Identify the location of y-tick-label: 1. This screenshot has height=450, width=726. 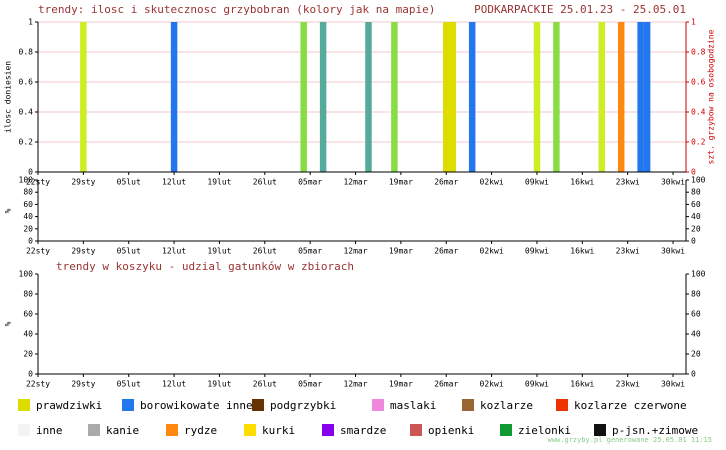
(30, 22).